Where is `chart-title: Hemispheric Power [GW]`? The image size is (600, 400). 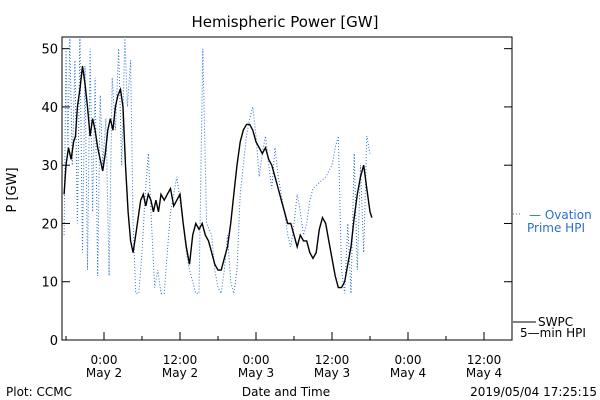
chart-title: Hemispheric Power [GW] is located at coordinates (285, 22).